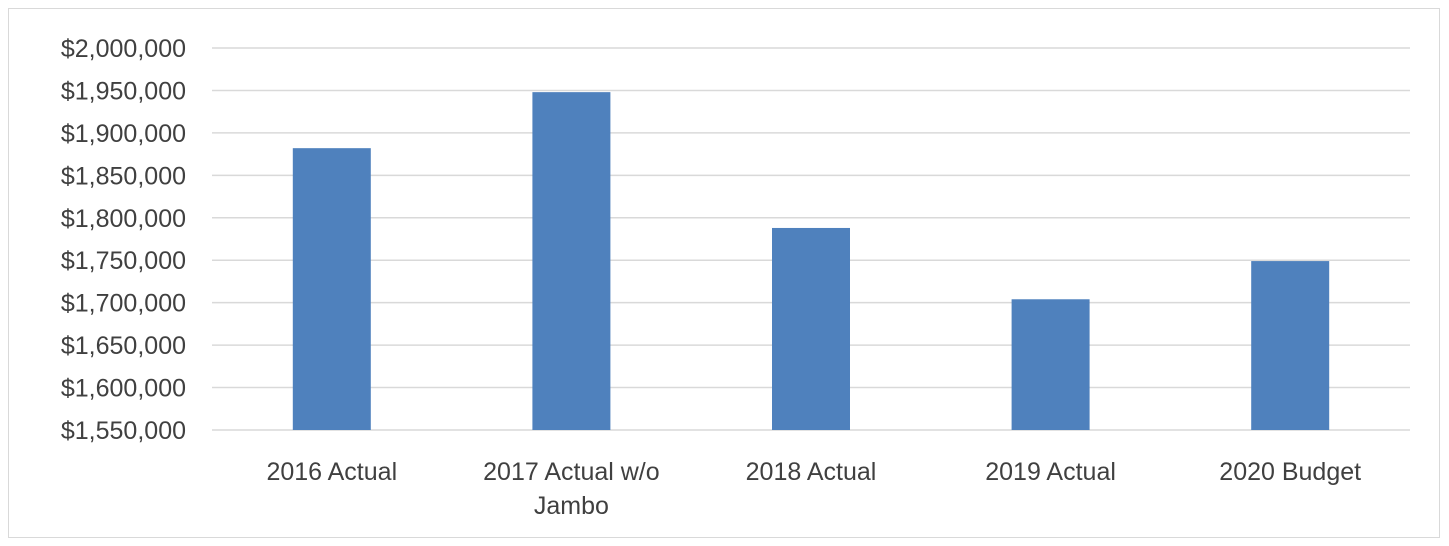 The height and width of the screenshot is (546, 1449). I want to click on x-tick-label: 2016 Actual, so click(331, 472).